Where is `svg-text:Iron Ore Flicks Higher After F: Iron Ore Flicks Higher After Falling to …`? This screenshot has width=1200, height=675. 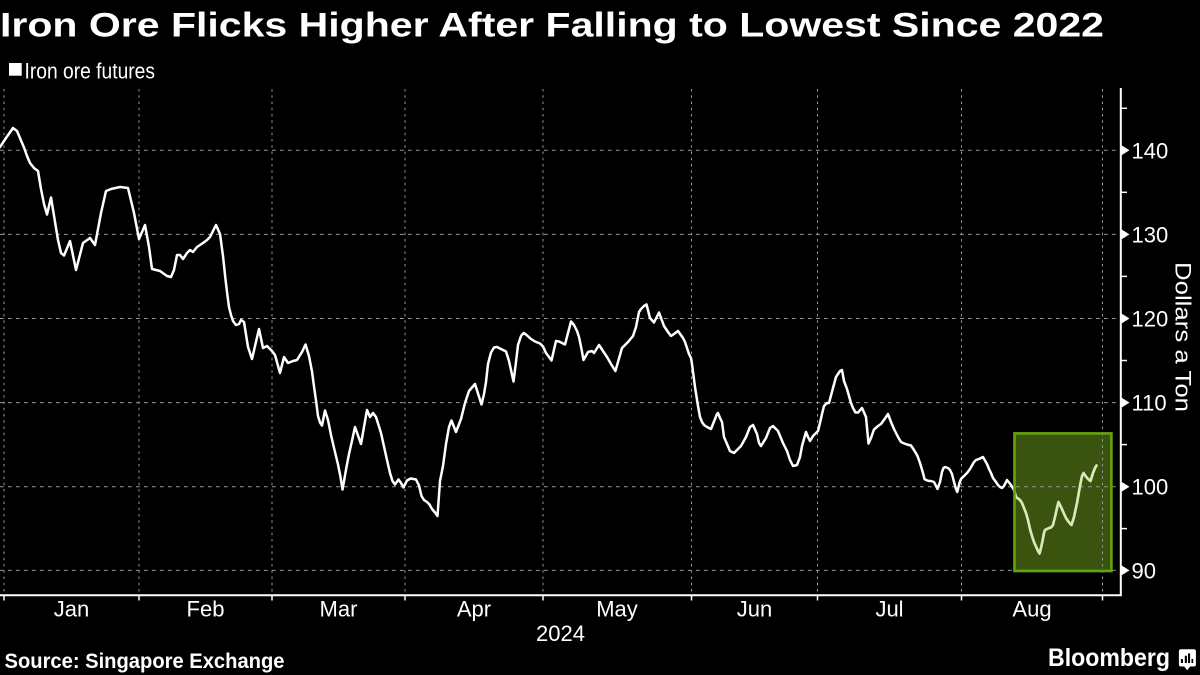 svg-text:Iron Ore Flicks Higher After F: Iron Ore Flicks Higher After Falling to … is located at coordinates (552, 26).